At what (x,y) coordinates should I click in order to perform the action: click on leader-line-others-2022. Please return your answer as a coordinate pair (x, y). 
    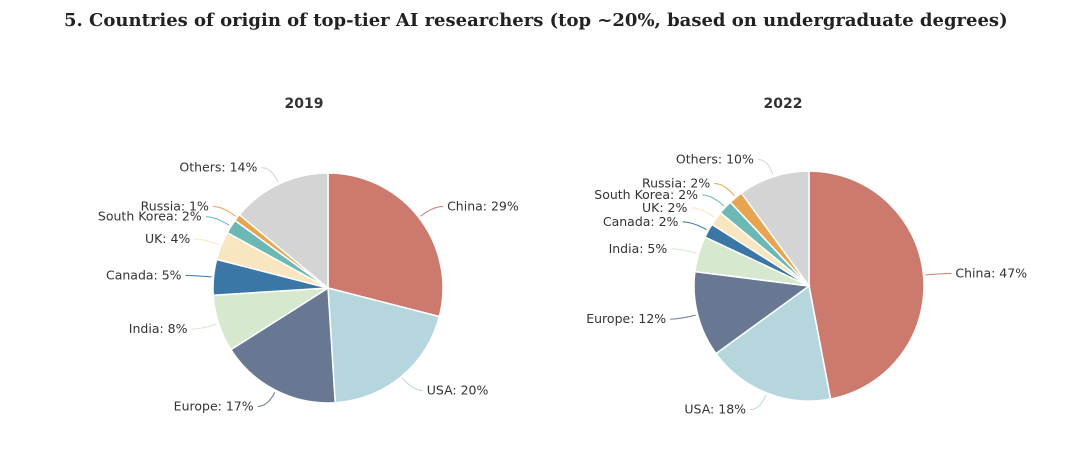
    Looking at the image, I should click on (765, 167).